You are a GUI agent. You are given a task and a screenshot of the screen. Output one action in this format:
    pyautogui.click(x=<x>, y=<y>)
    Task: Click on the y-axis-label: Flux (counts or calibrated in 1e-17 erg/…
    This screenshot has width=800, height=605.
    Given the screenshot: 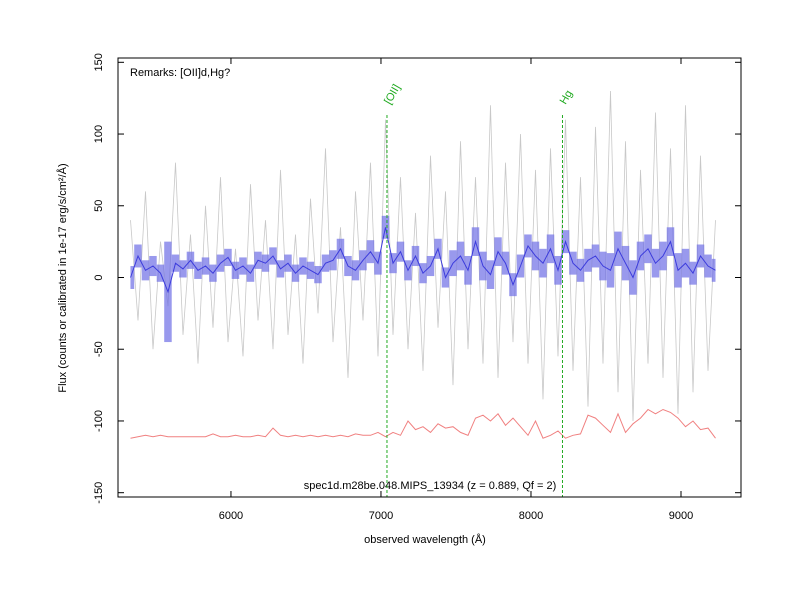 What is the action you would take?
    pyautogui.click(x=62, y=277)
    